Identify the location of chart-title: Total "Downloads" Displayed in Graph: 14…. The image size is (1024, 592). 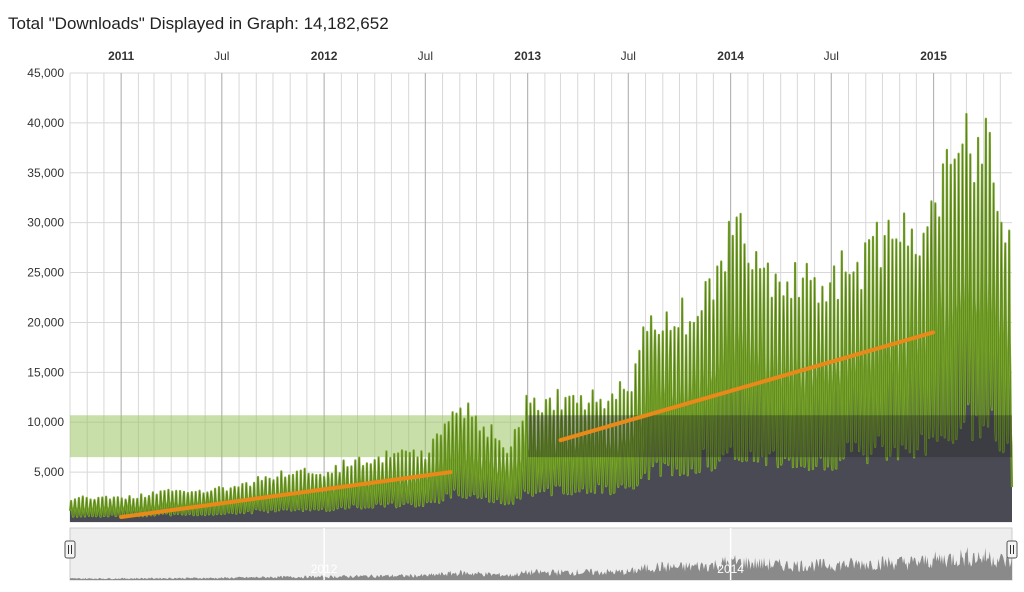
(198, 24).